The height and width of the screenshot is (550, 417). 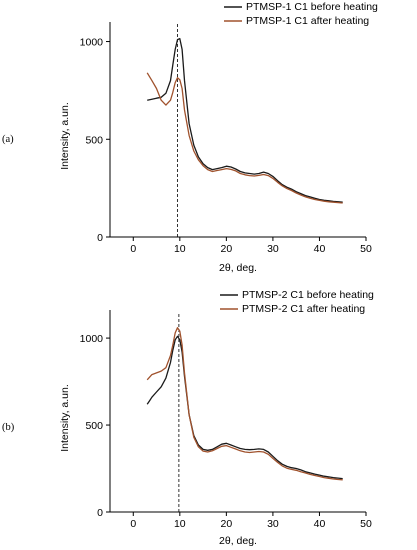 I want to click on panel-a-x-axis-label: 2θ, deg., so click(x=238, y=268).